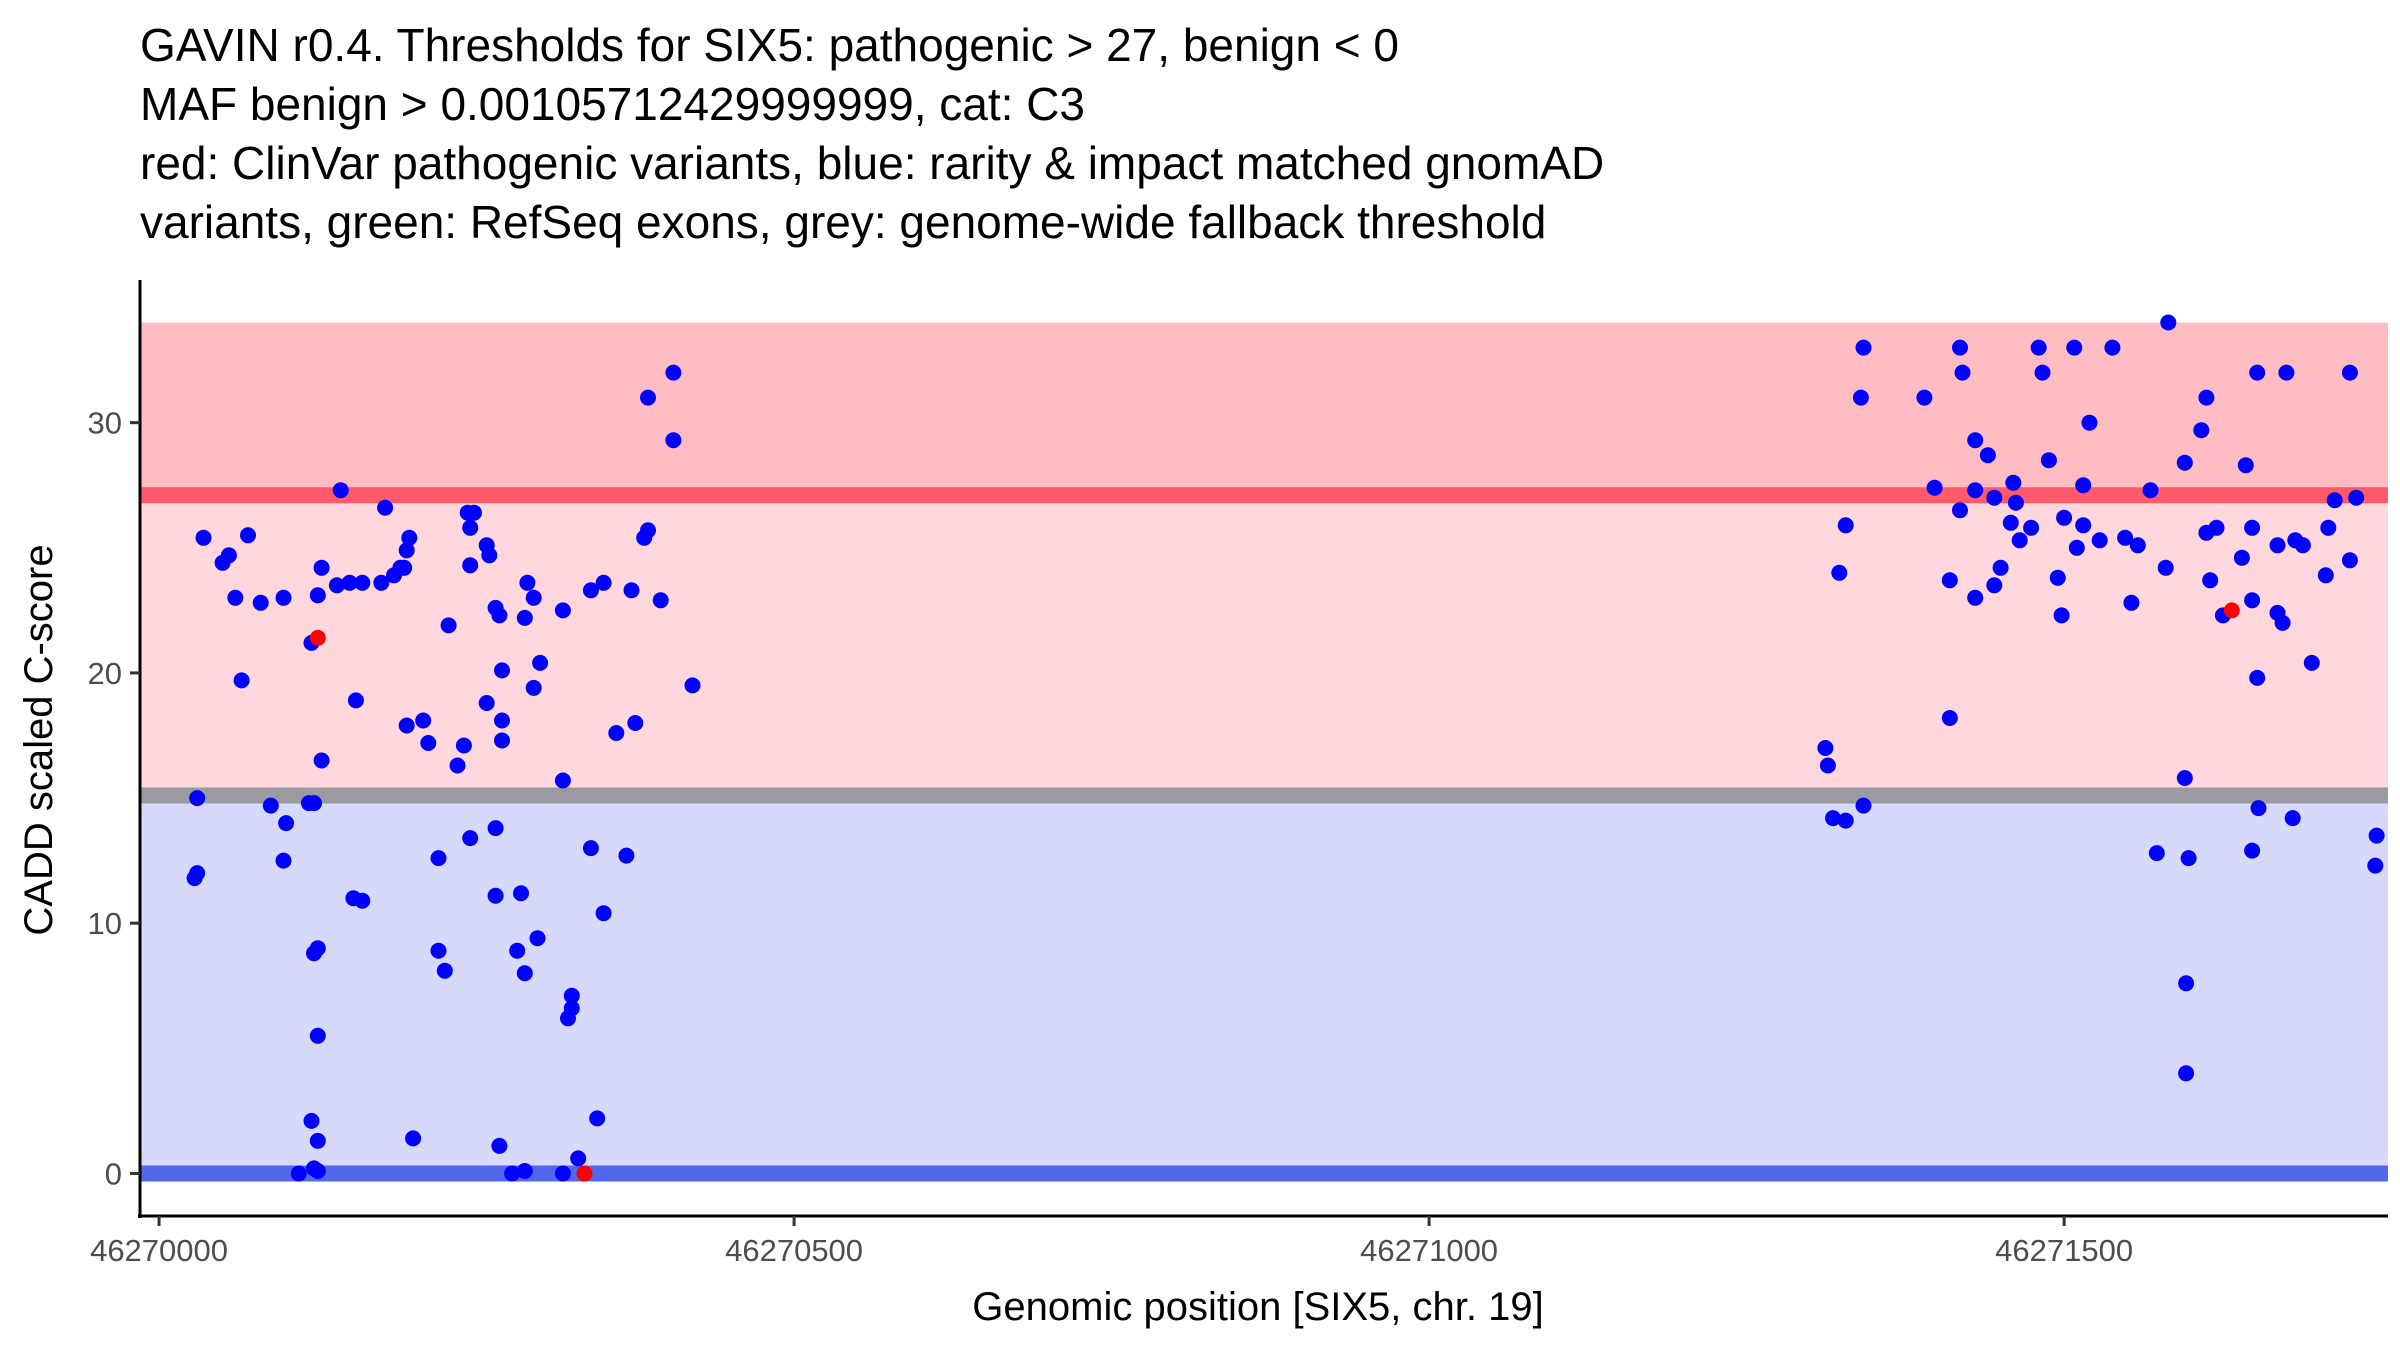  What do you see at coordinates (105, 423) in the screenshot?
I see `y-tick-label: 30` at bounding box center [105, 423].